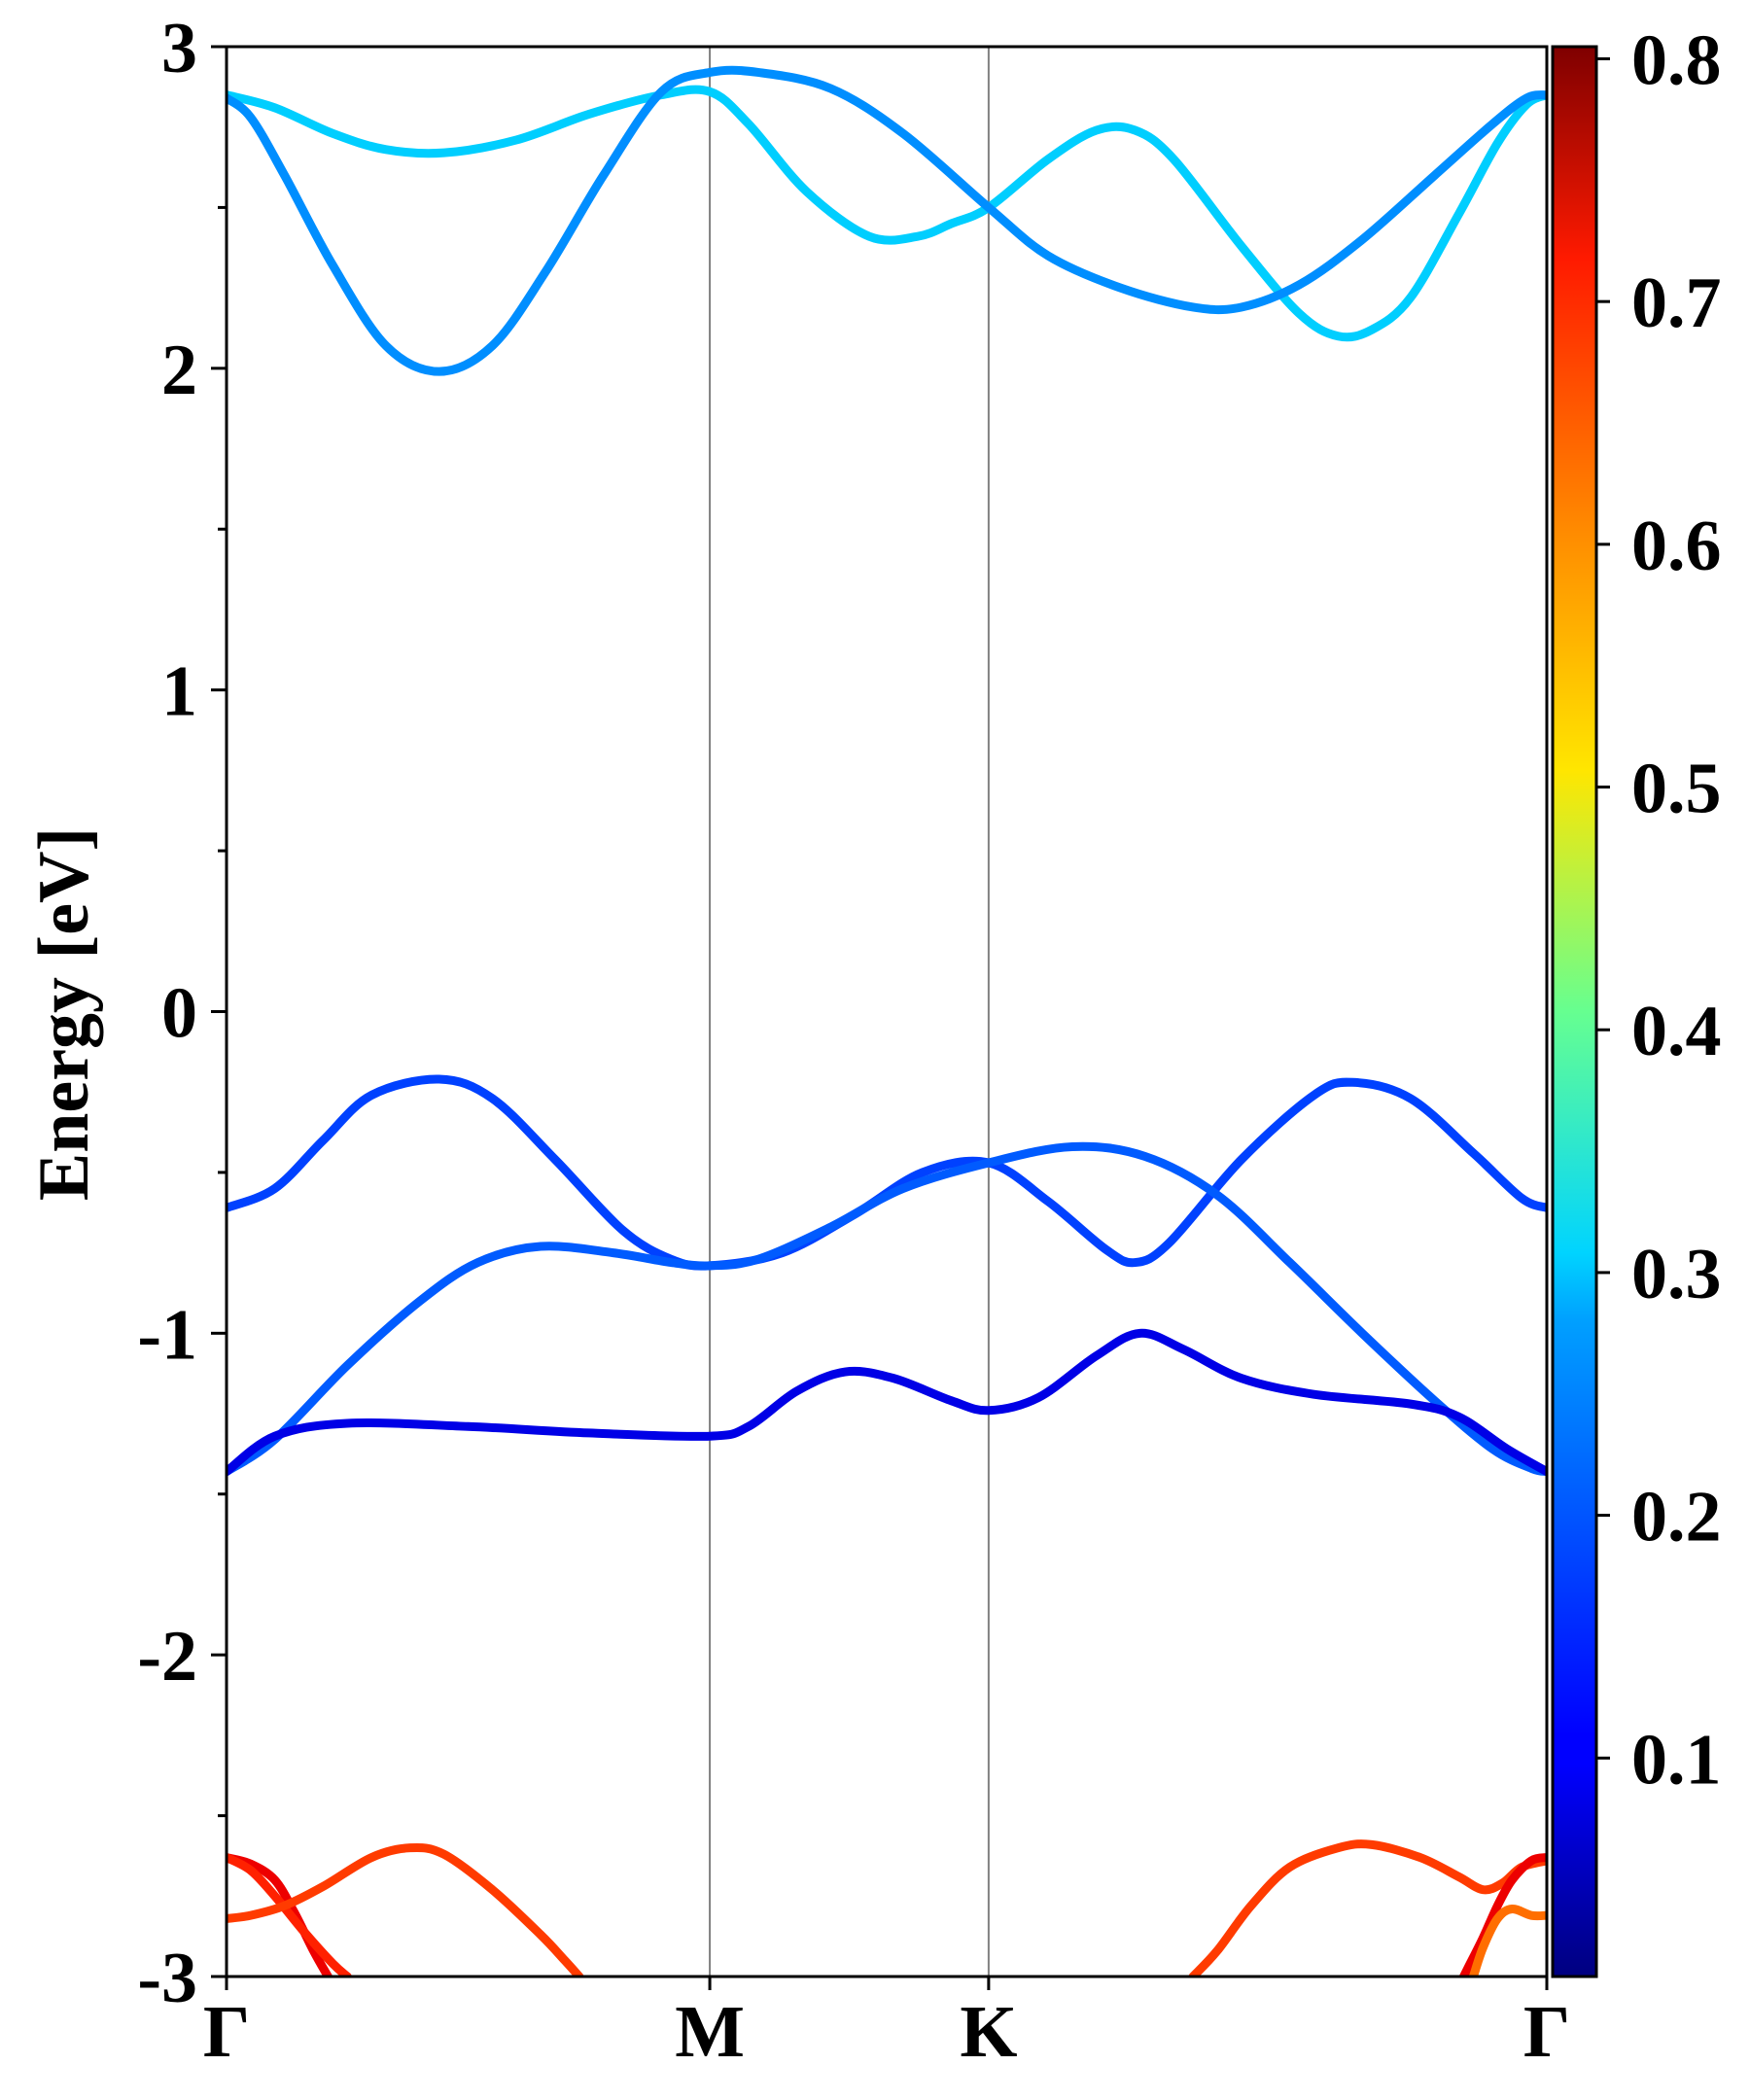  I want to click on colorbar: 0.1 0.2 0.3 0.4 0.5 0.6 0.7 0.8, so click(1636, 999).